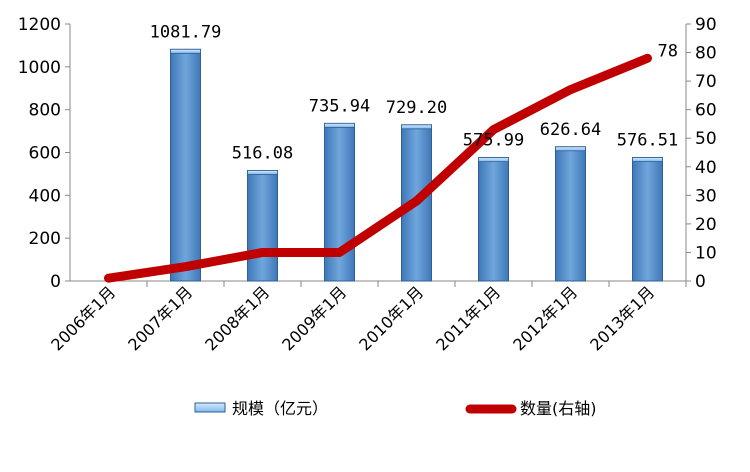  What do you see at coordinates (45, 239) in the screenshot?
I see `y-left-tick-label: 200` at bounding box center [45, 239].